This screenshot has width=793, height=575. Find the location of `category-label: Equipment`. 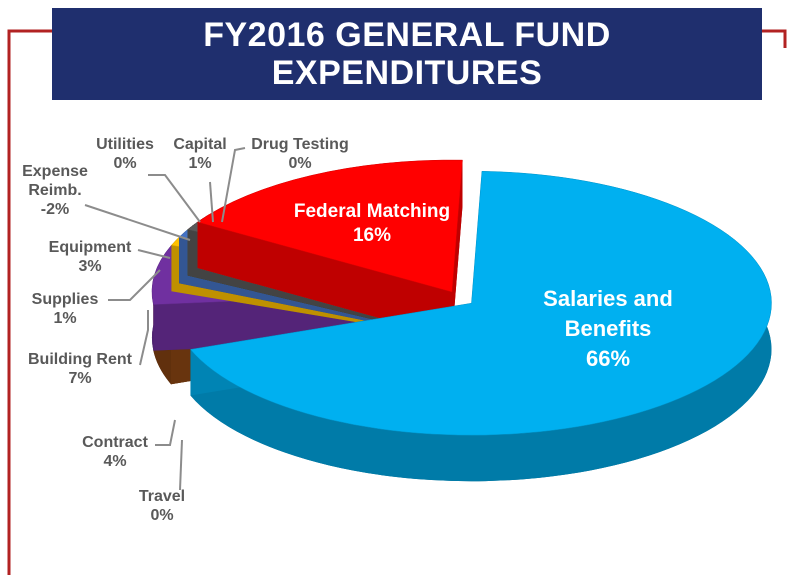

category-label: Equipment is located at coordinates (90, 247).